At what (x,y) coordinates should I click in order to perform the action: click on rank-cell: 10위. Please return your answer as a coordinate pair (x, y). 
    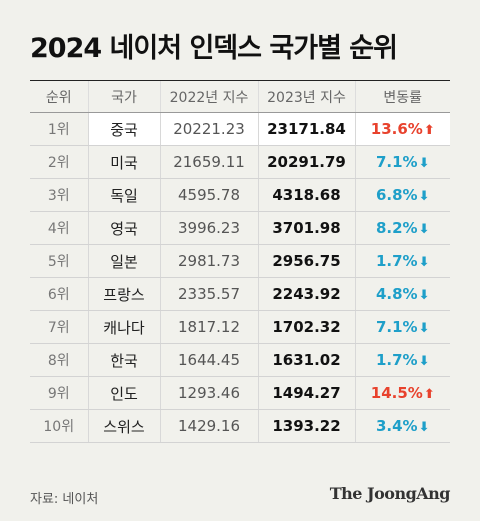
    Looking at the image, I should click on (59, 426).